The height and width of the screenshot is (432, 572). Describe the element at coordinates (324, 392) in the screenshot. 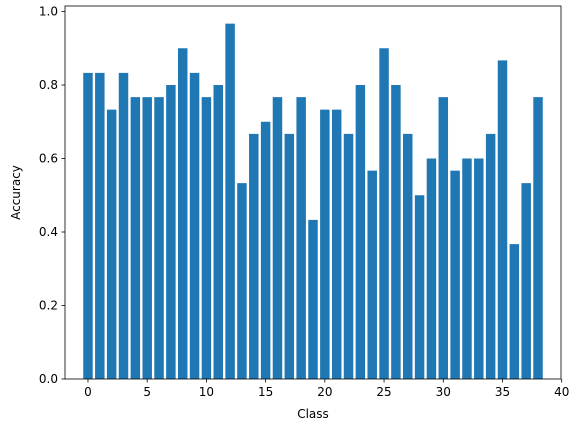

I see `x-tick-label: 20` at that location.